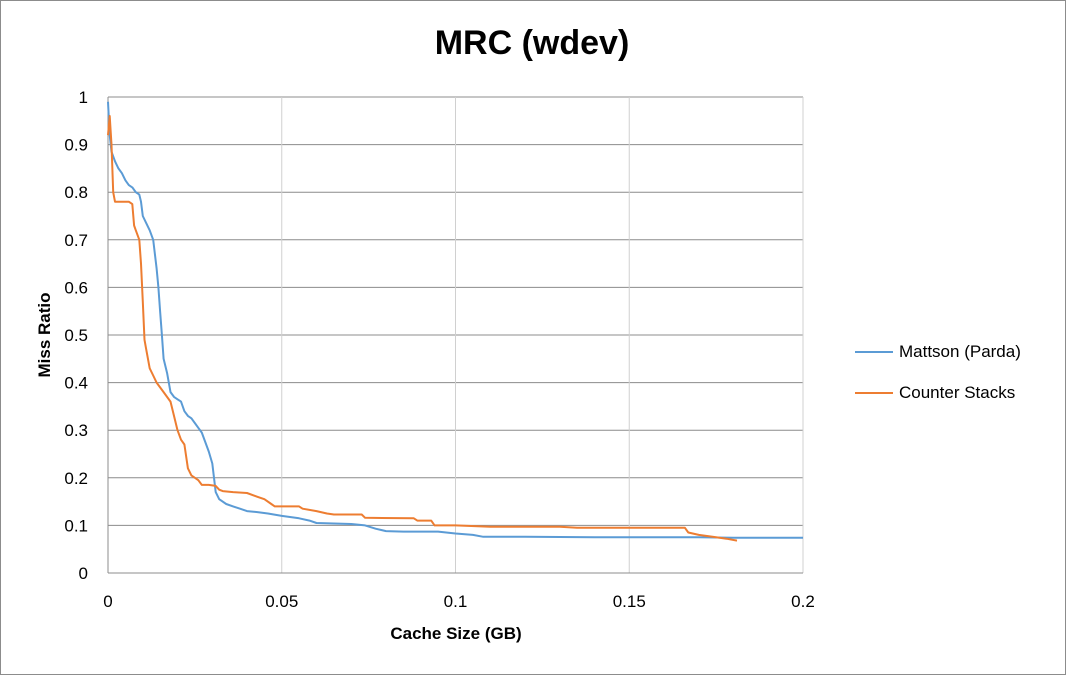  I want to click on legend: Mattson (Parda) Counter Stacks, so click(955, 381).